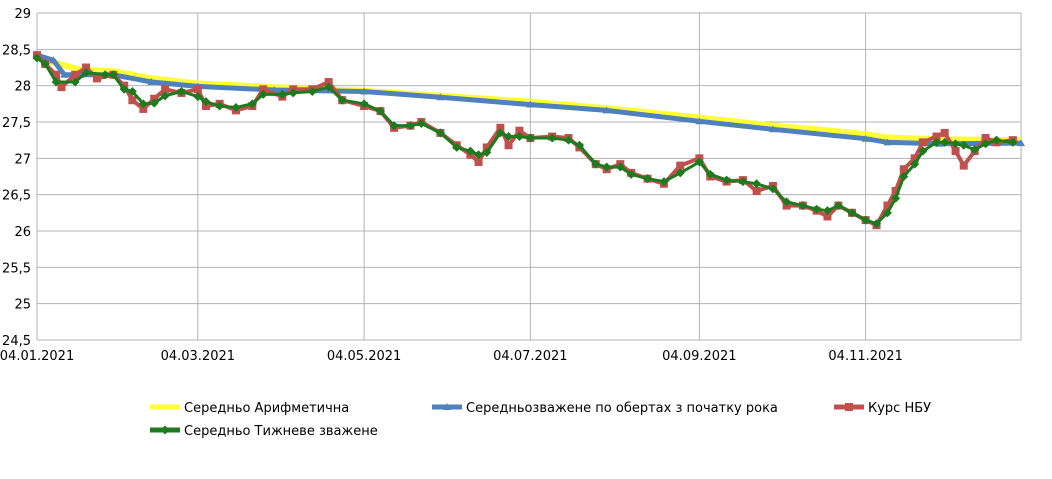 The width and height of the screenshot is (1052, 479). I want to click on legend-item: Середньо Арифметична, so click(249, 408).